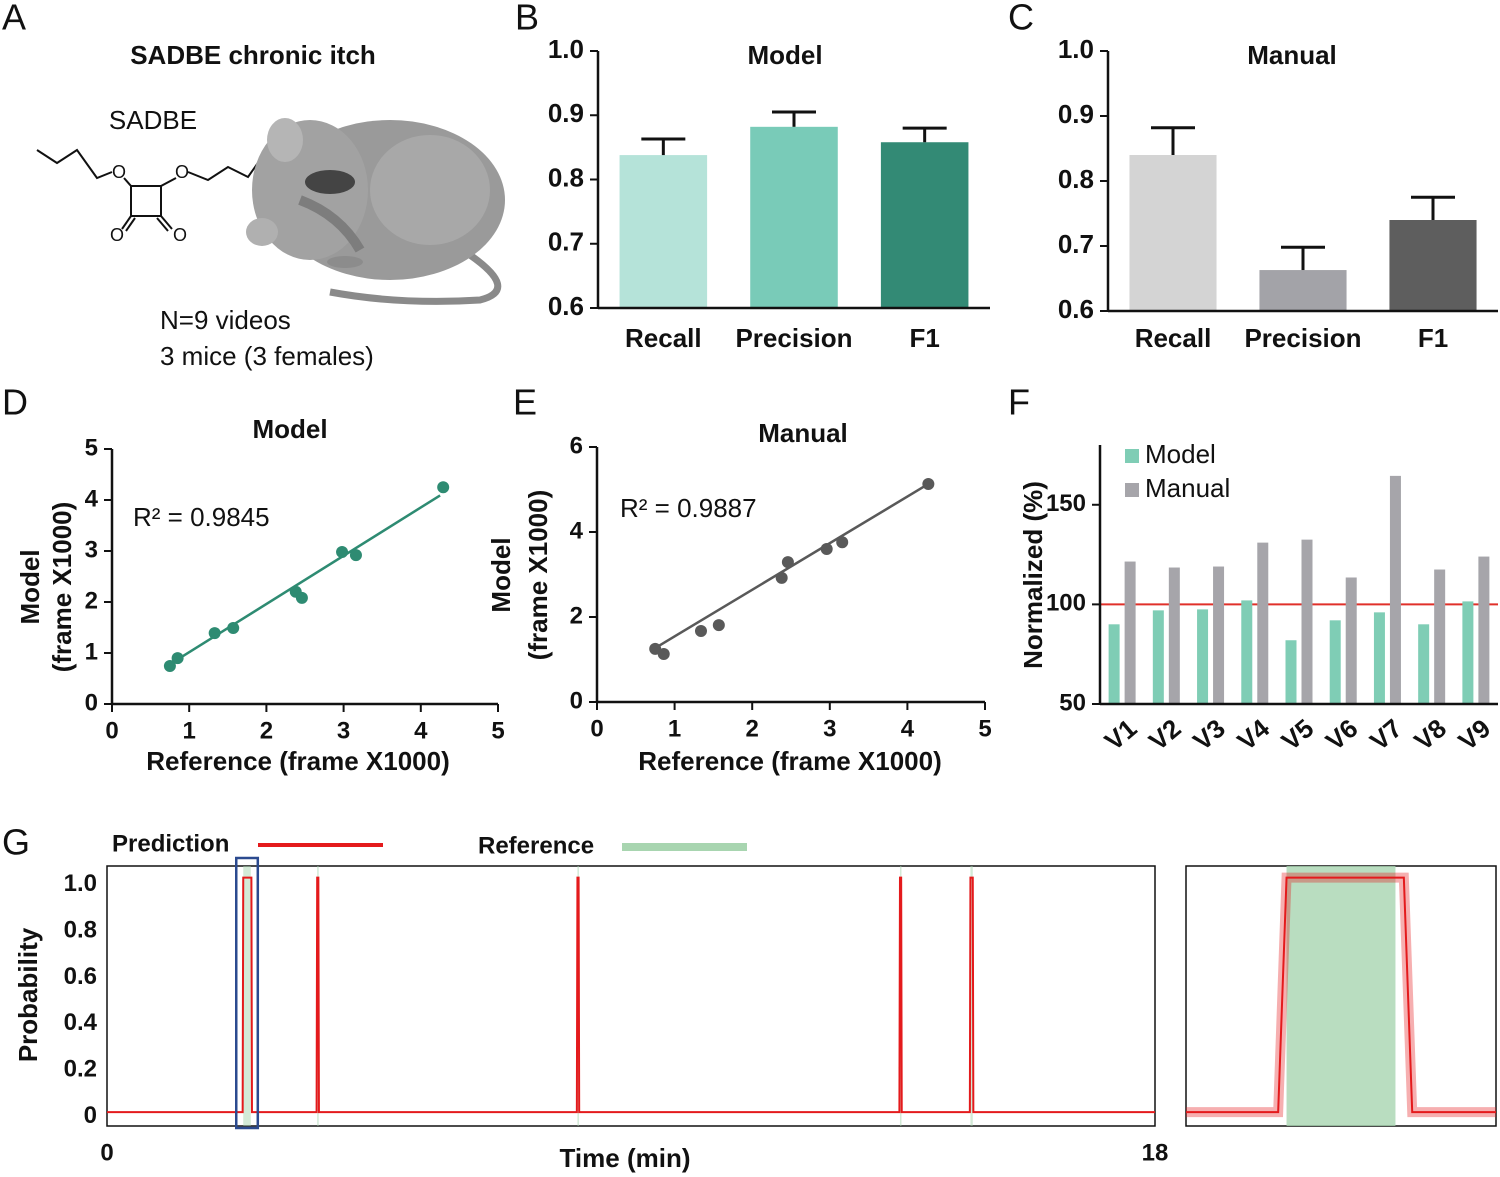 This screenshot has height=1177, width=1500. Describe the element at coordinates (829, 728) in the screenshot. I see `x-tick-label: 3` at that location.